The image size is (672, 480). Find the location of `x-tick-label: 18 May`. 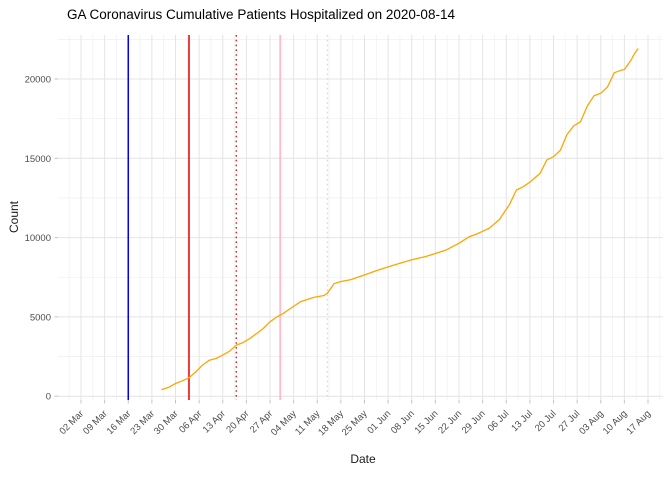

x-tick-label: 18 May is located at coordinates (331, 423).